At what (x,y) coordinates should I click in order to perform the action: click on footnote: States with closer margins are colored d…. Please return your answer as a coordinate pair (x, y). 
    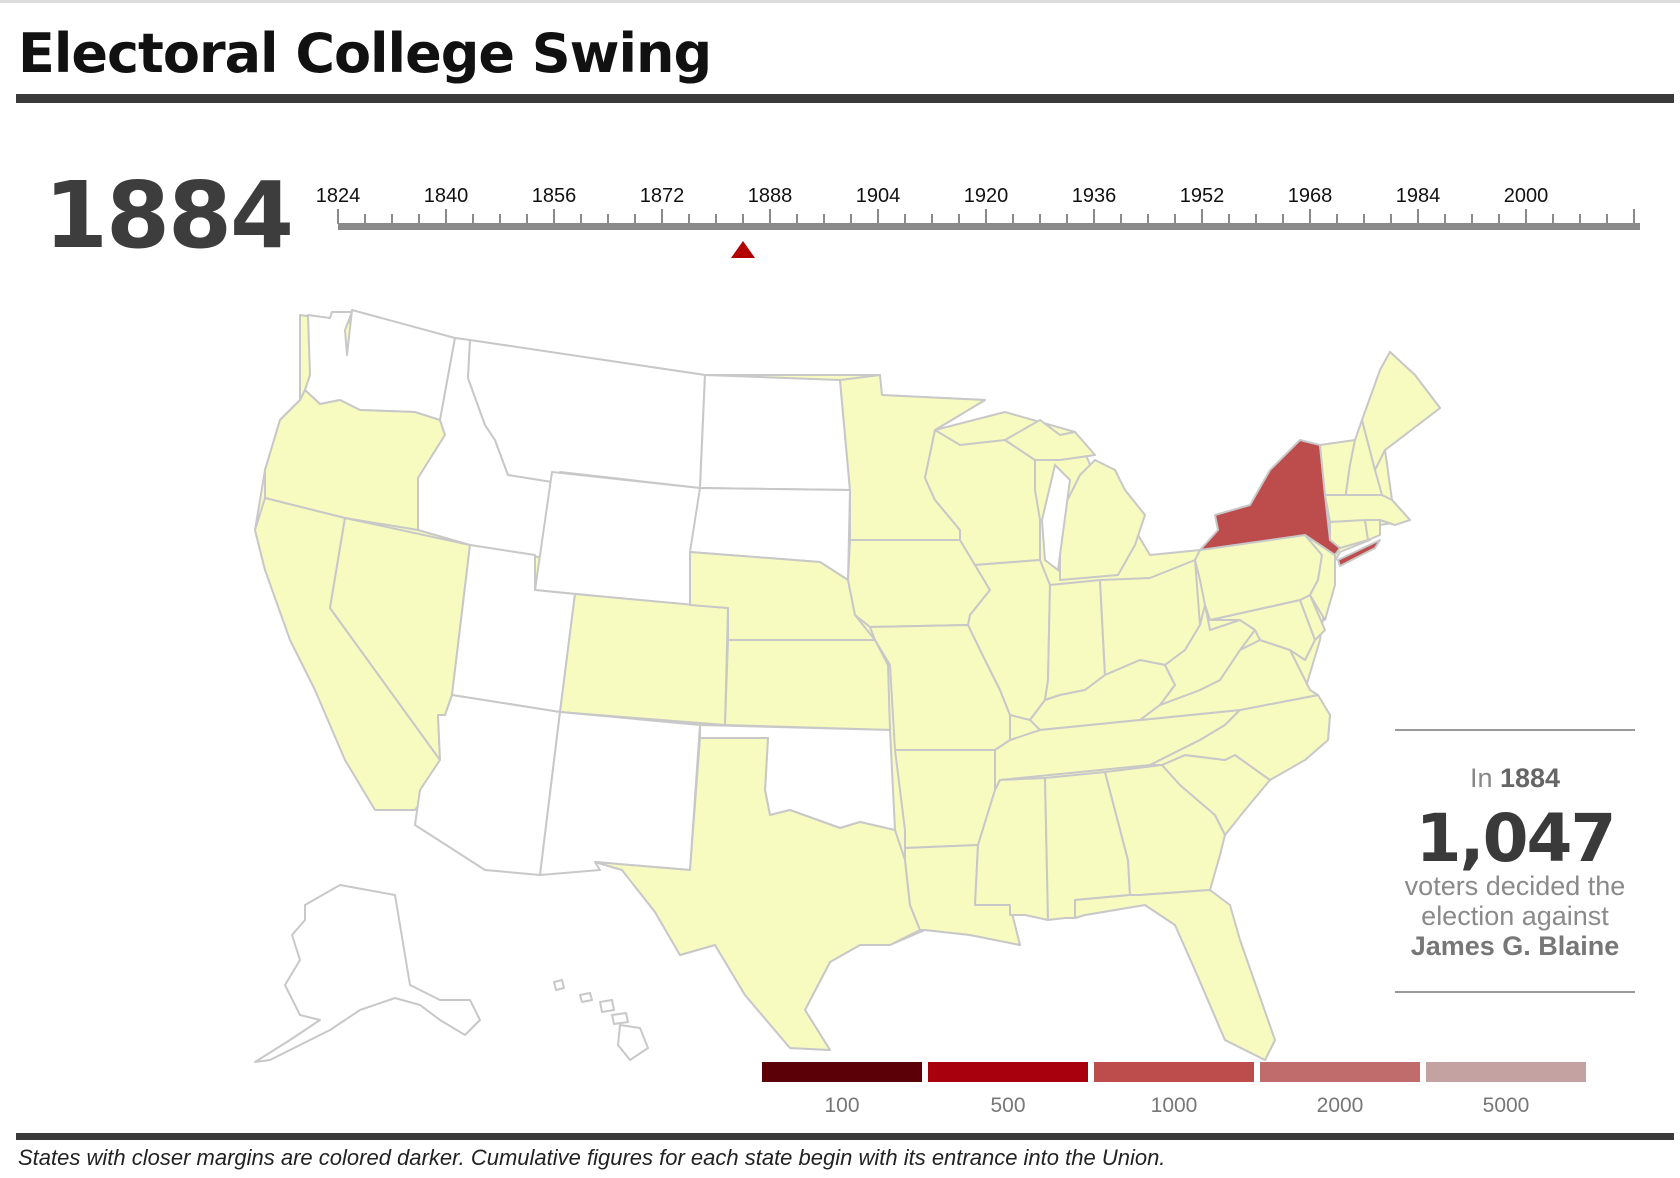
    Looking at the image, I should click on (592, 1157).